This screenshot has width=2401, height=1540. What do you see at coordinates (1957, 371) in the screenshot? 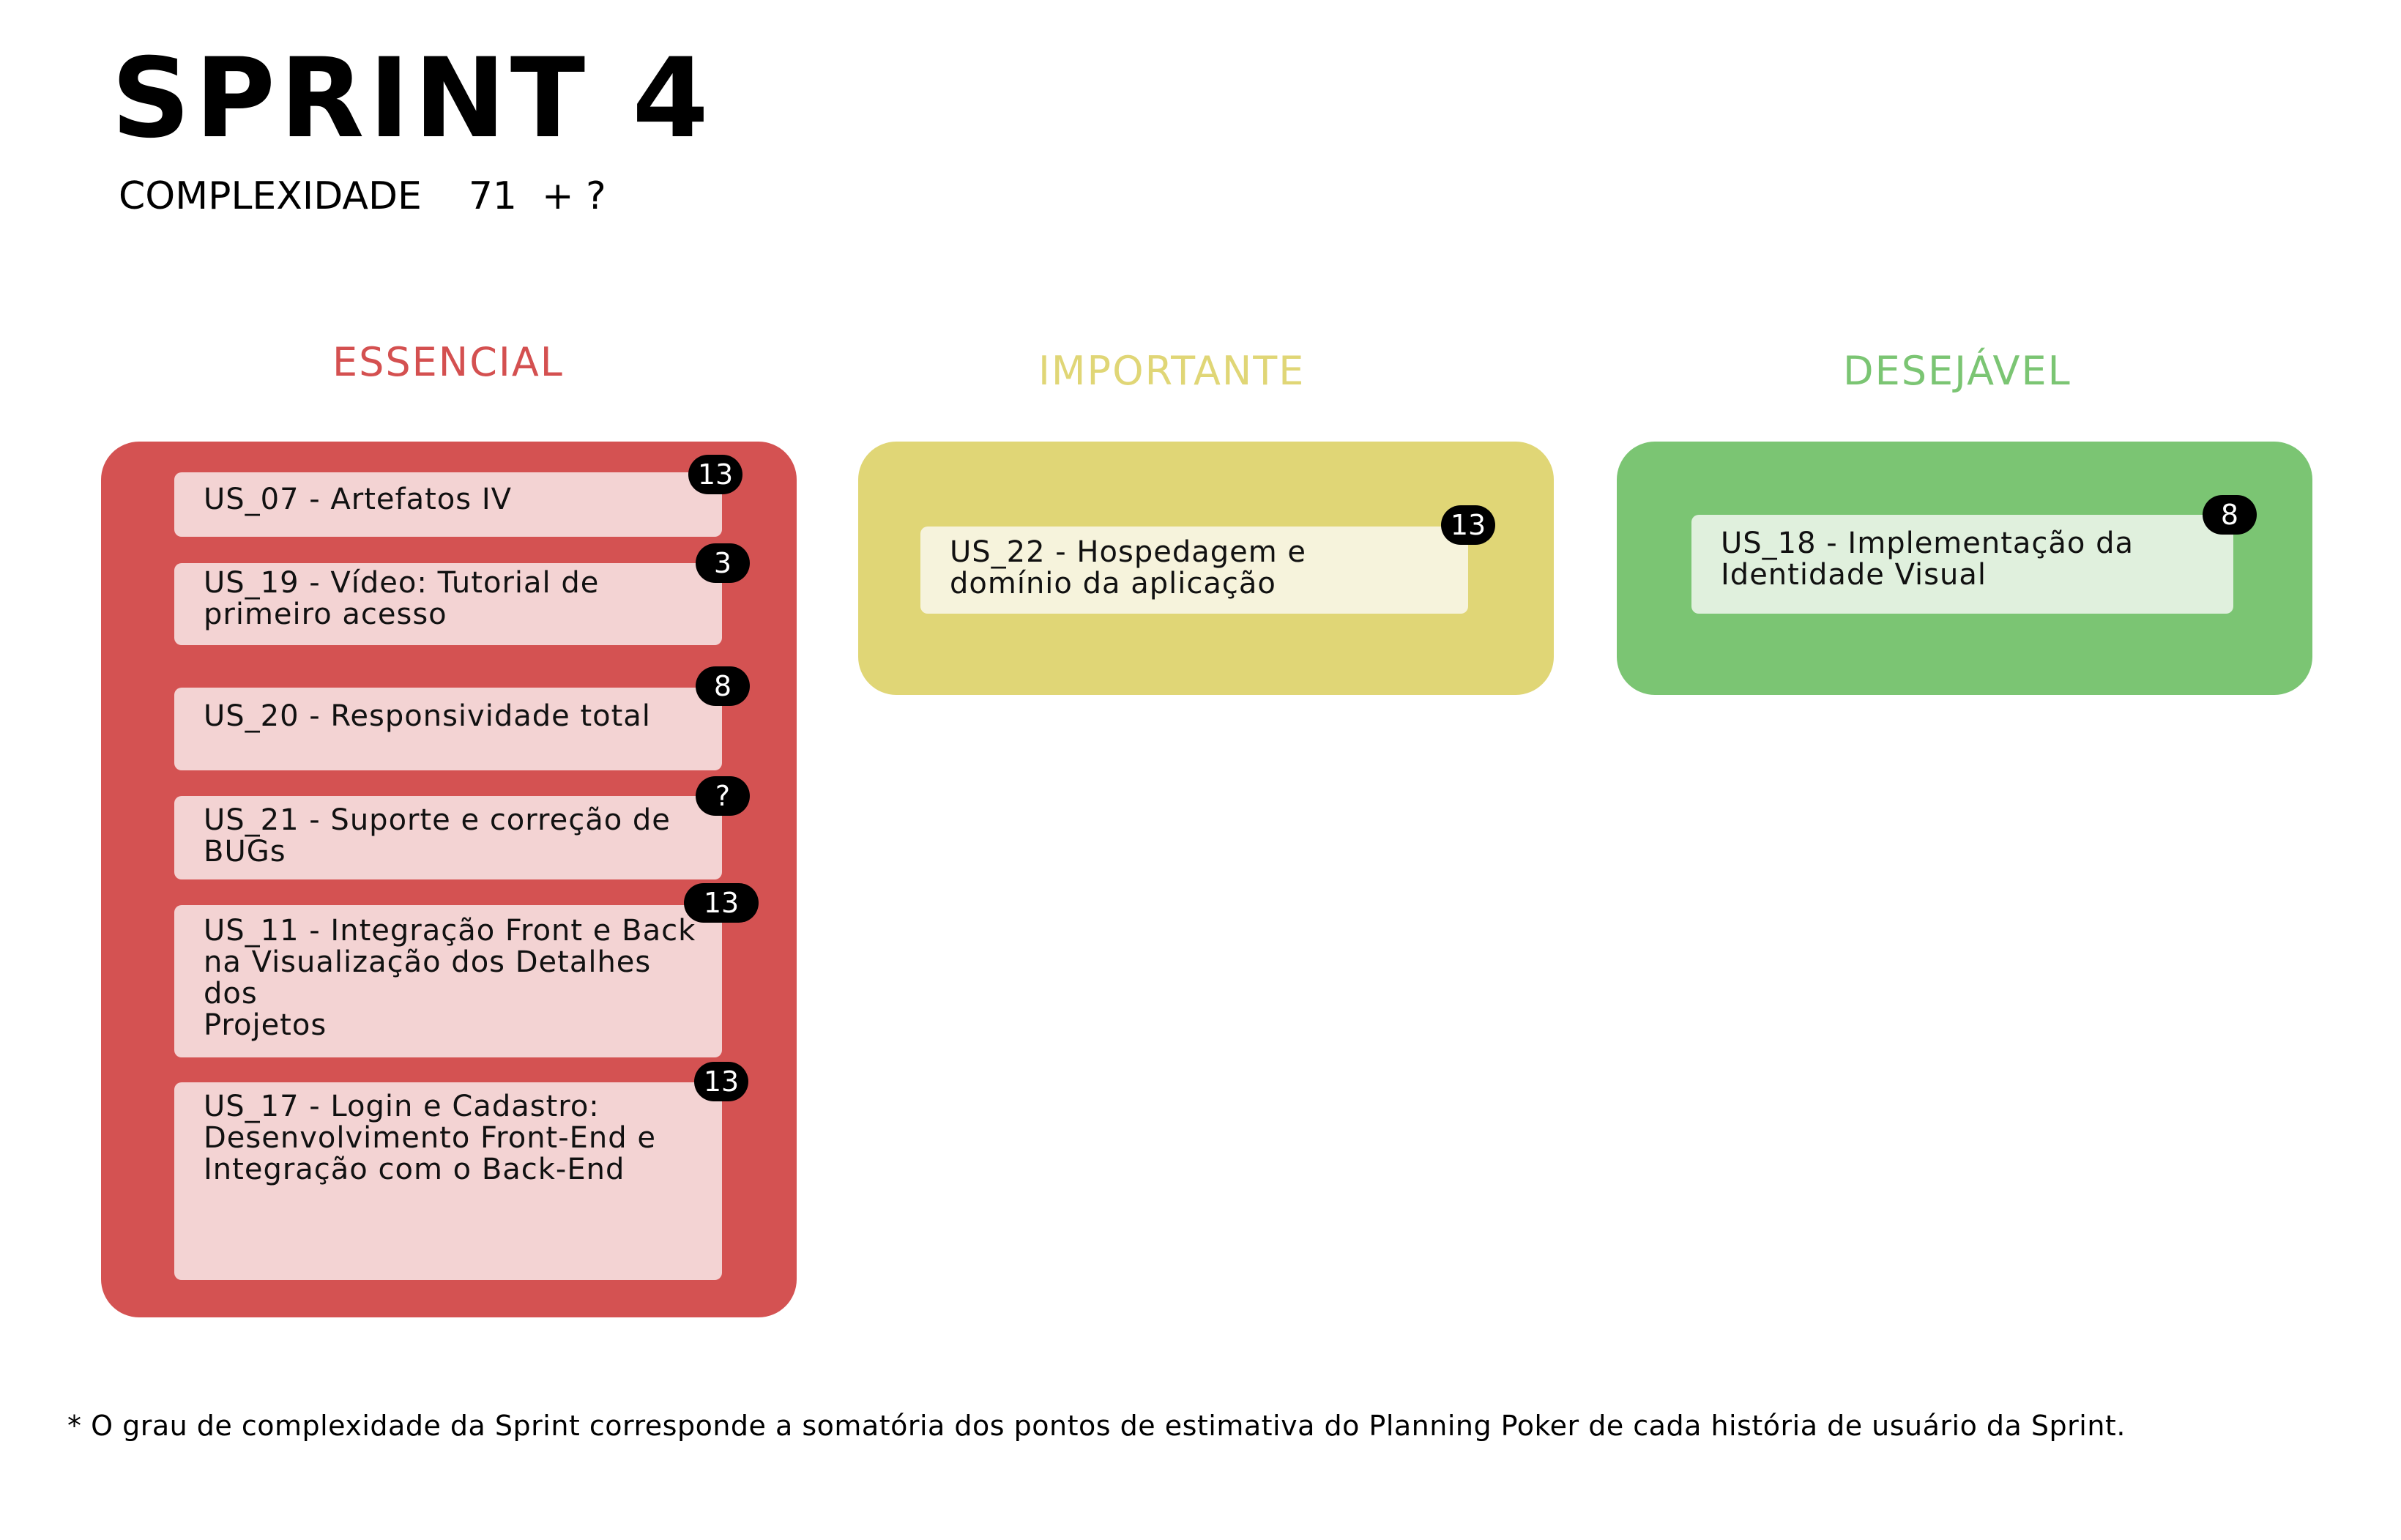
I see `column-title-desejavel: DESEJÁVEL` at bounding box center [1957, 371].